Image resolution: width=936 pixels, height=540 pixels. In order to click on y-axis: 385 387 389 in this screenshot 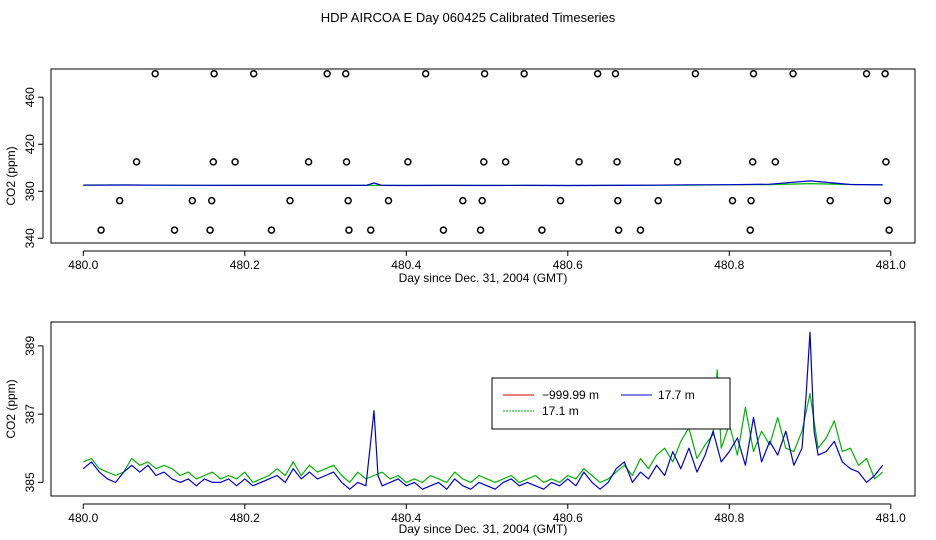, I will do `click(33, 414)`.